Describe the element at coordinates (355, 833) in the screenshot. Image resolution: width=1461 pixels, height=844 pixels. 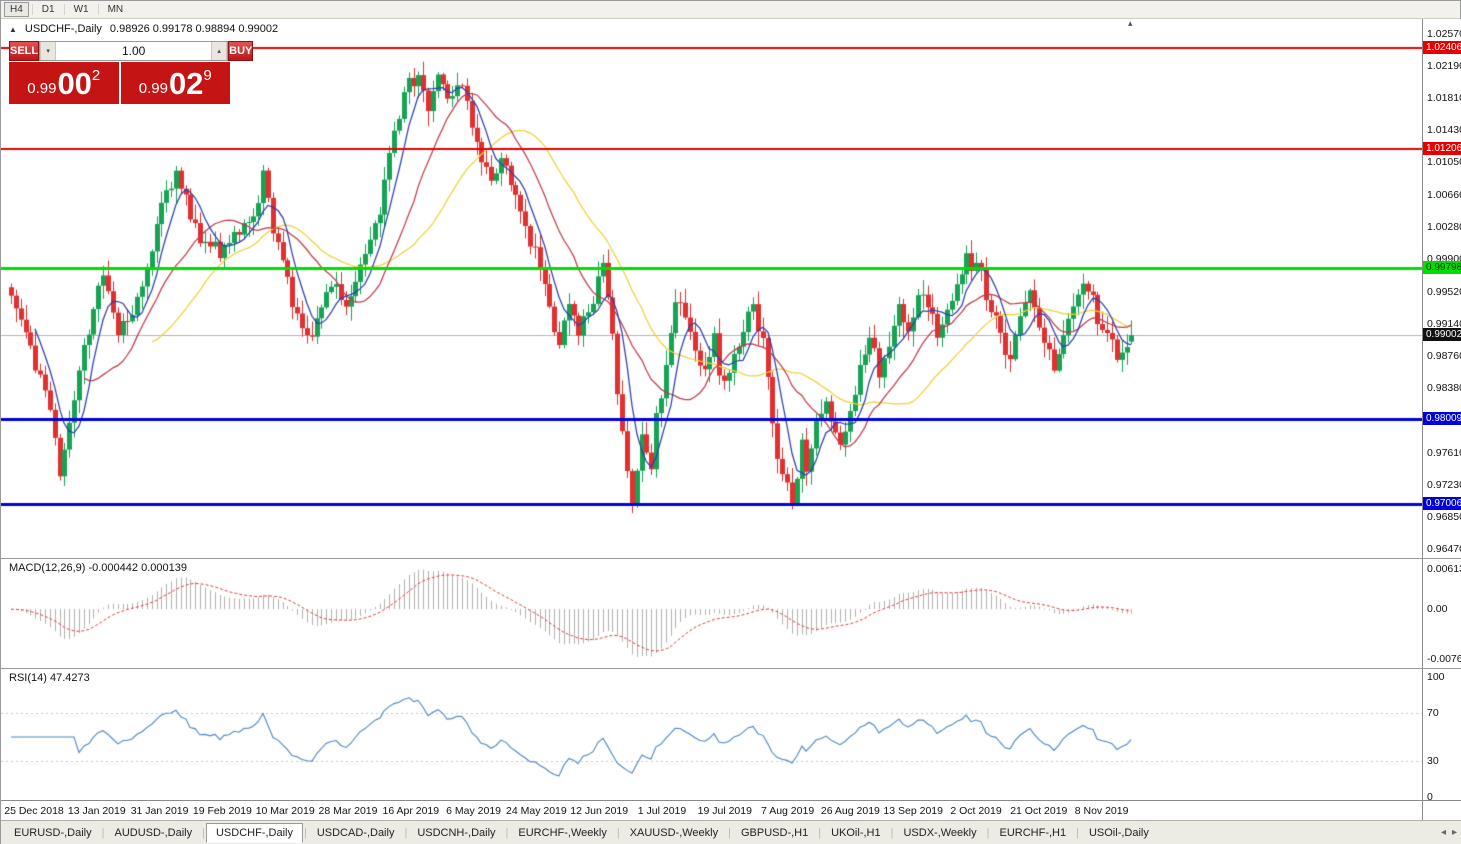
I see `chart-tab-usdcad-daily: USDCAD-,Daily` at that location.